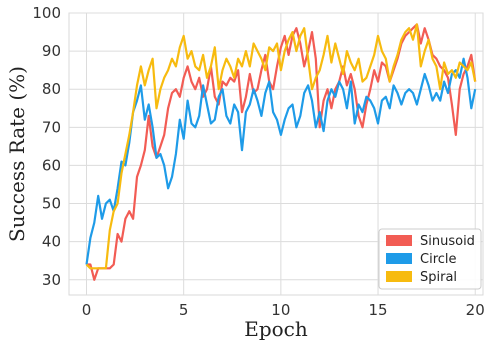  I want to click on x-tick-label: 0, so click(87, 310).